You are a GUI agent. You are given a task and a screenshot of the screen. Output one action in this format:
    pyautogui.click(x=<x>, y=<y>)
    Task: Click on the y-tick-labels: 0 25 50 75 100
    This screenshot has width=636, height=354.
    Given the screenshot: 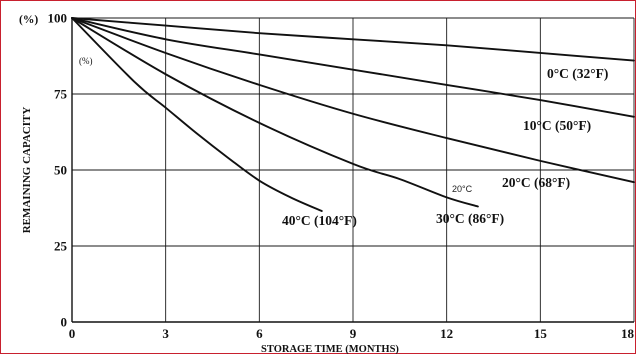 What is the action you would take?
    pyautogui.click(x=58, y=170)
    